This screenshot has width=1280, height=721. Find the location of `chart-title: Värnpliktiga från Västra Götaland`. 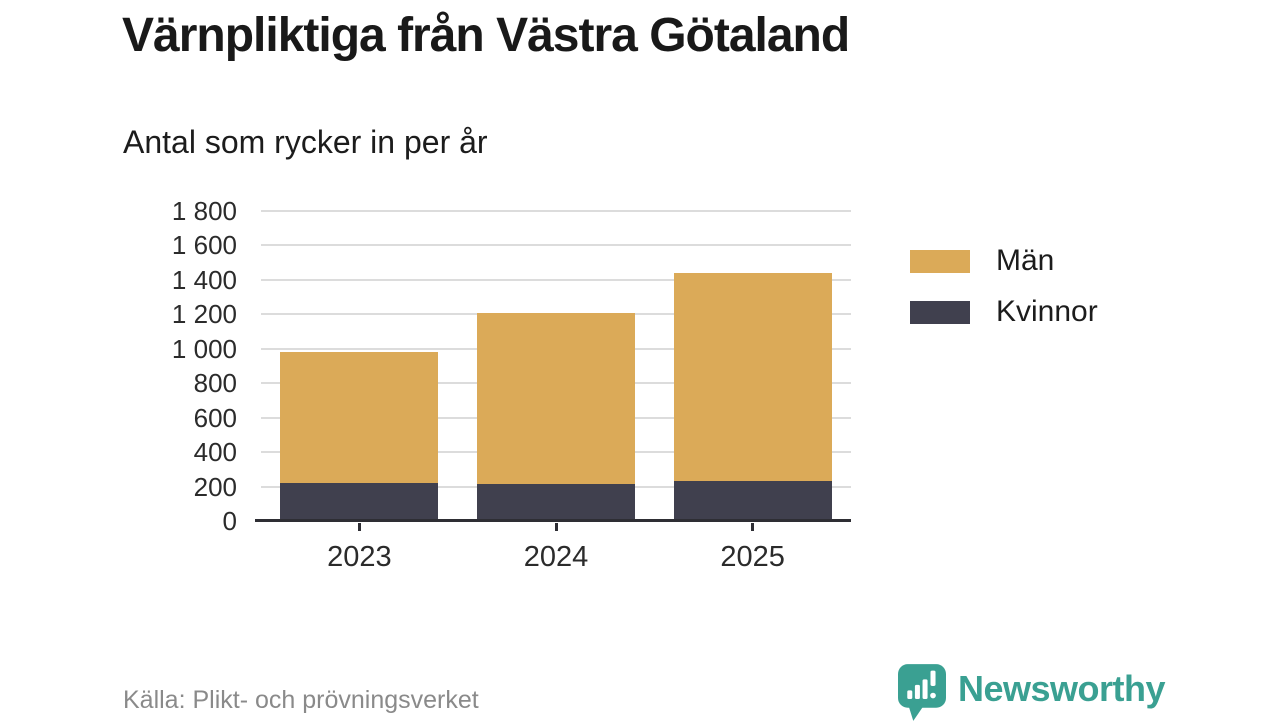

chart-title: Värnpliktiga från Västra Götaland is located at coordinates (486, 35).